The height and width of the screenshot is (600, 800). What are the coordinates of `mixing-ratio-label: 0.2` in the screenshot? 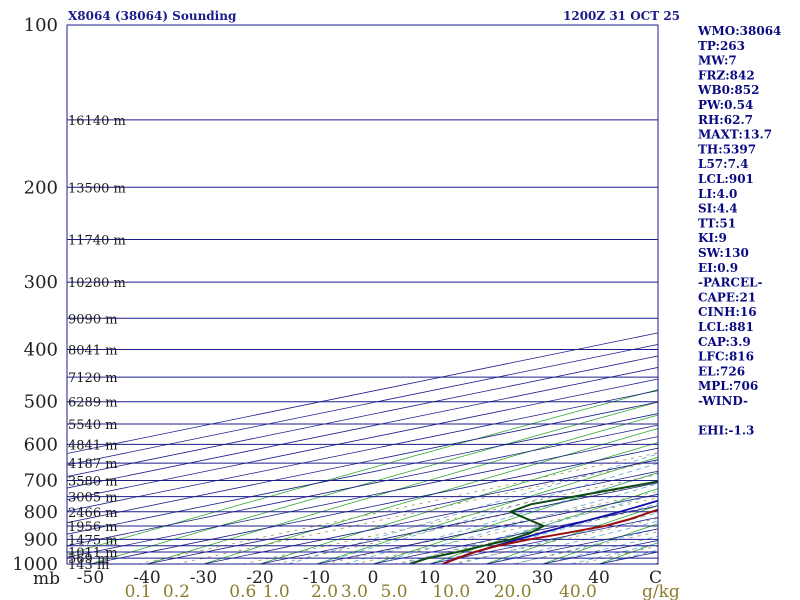 It's located at (176, 591).